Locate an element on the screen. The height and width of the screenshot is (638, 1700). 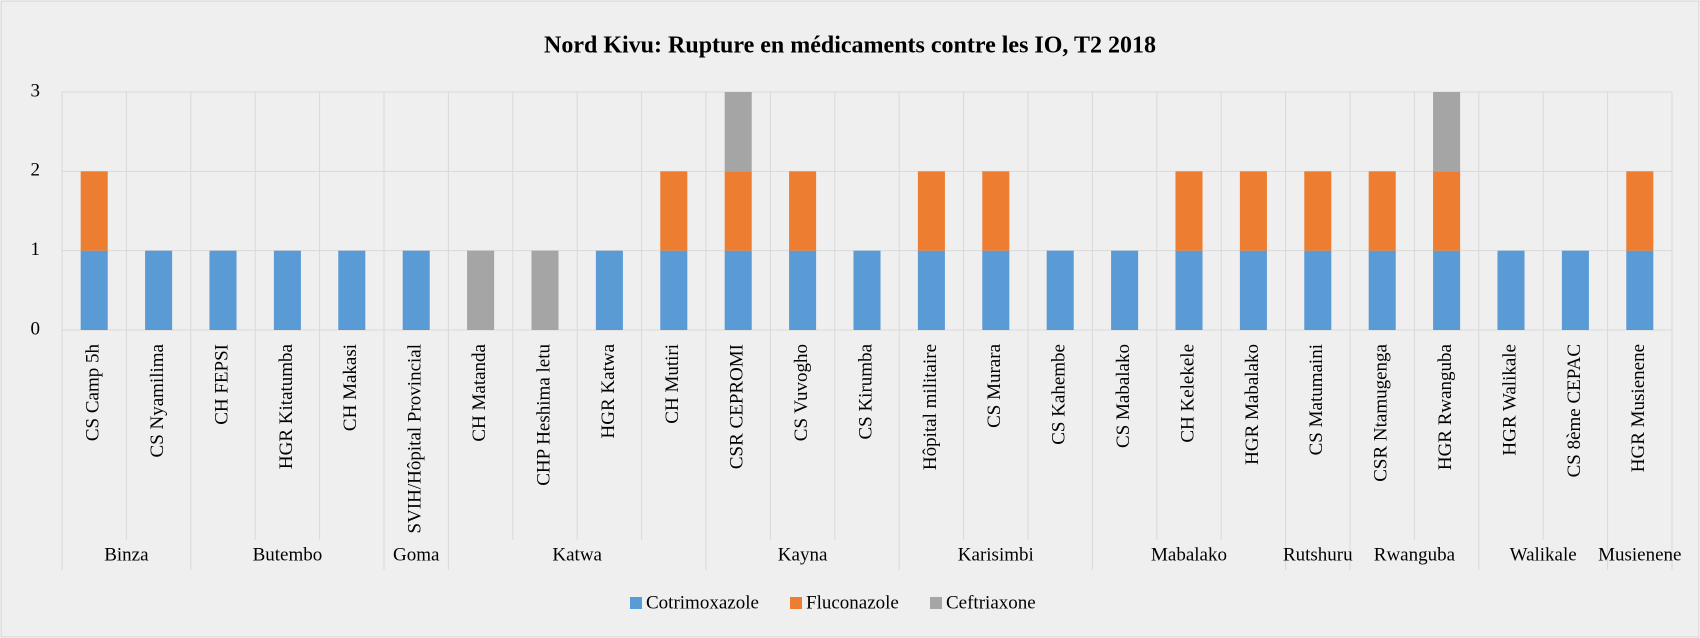
legend-label: Fluconazole is located at coordinates (852, 602).